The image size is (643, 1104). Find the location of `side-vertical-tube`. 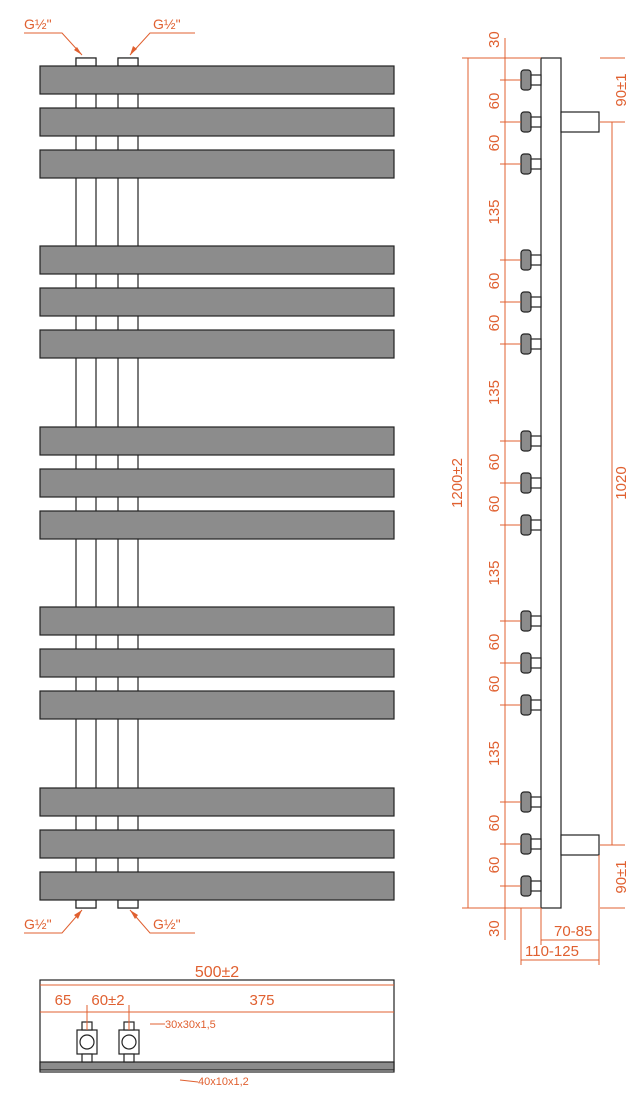

side-vertical-tube is located at coordinates (551, 483).